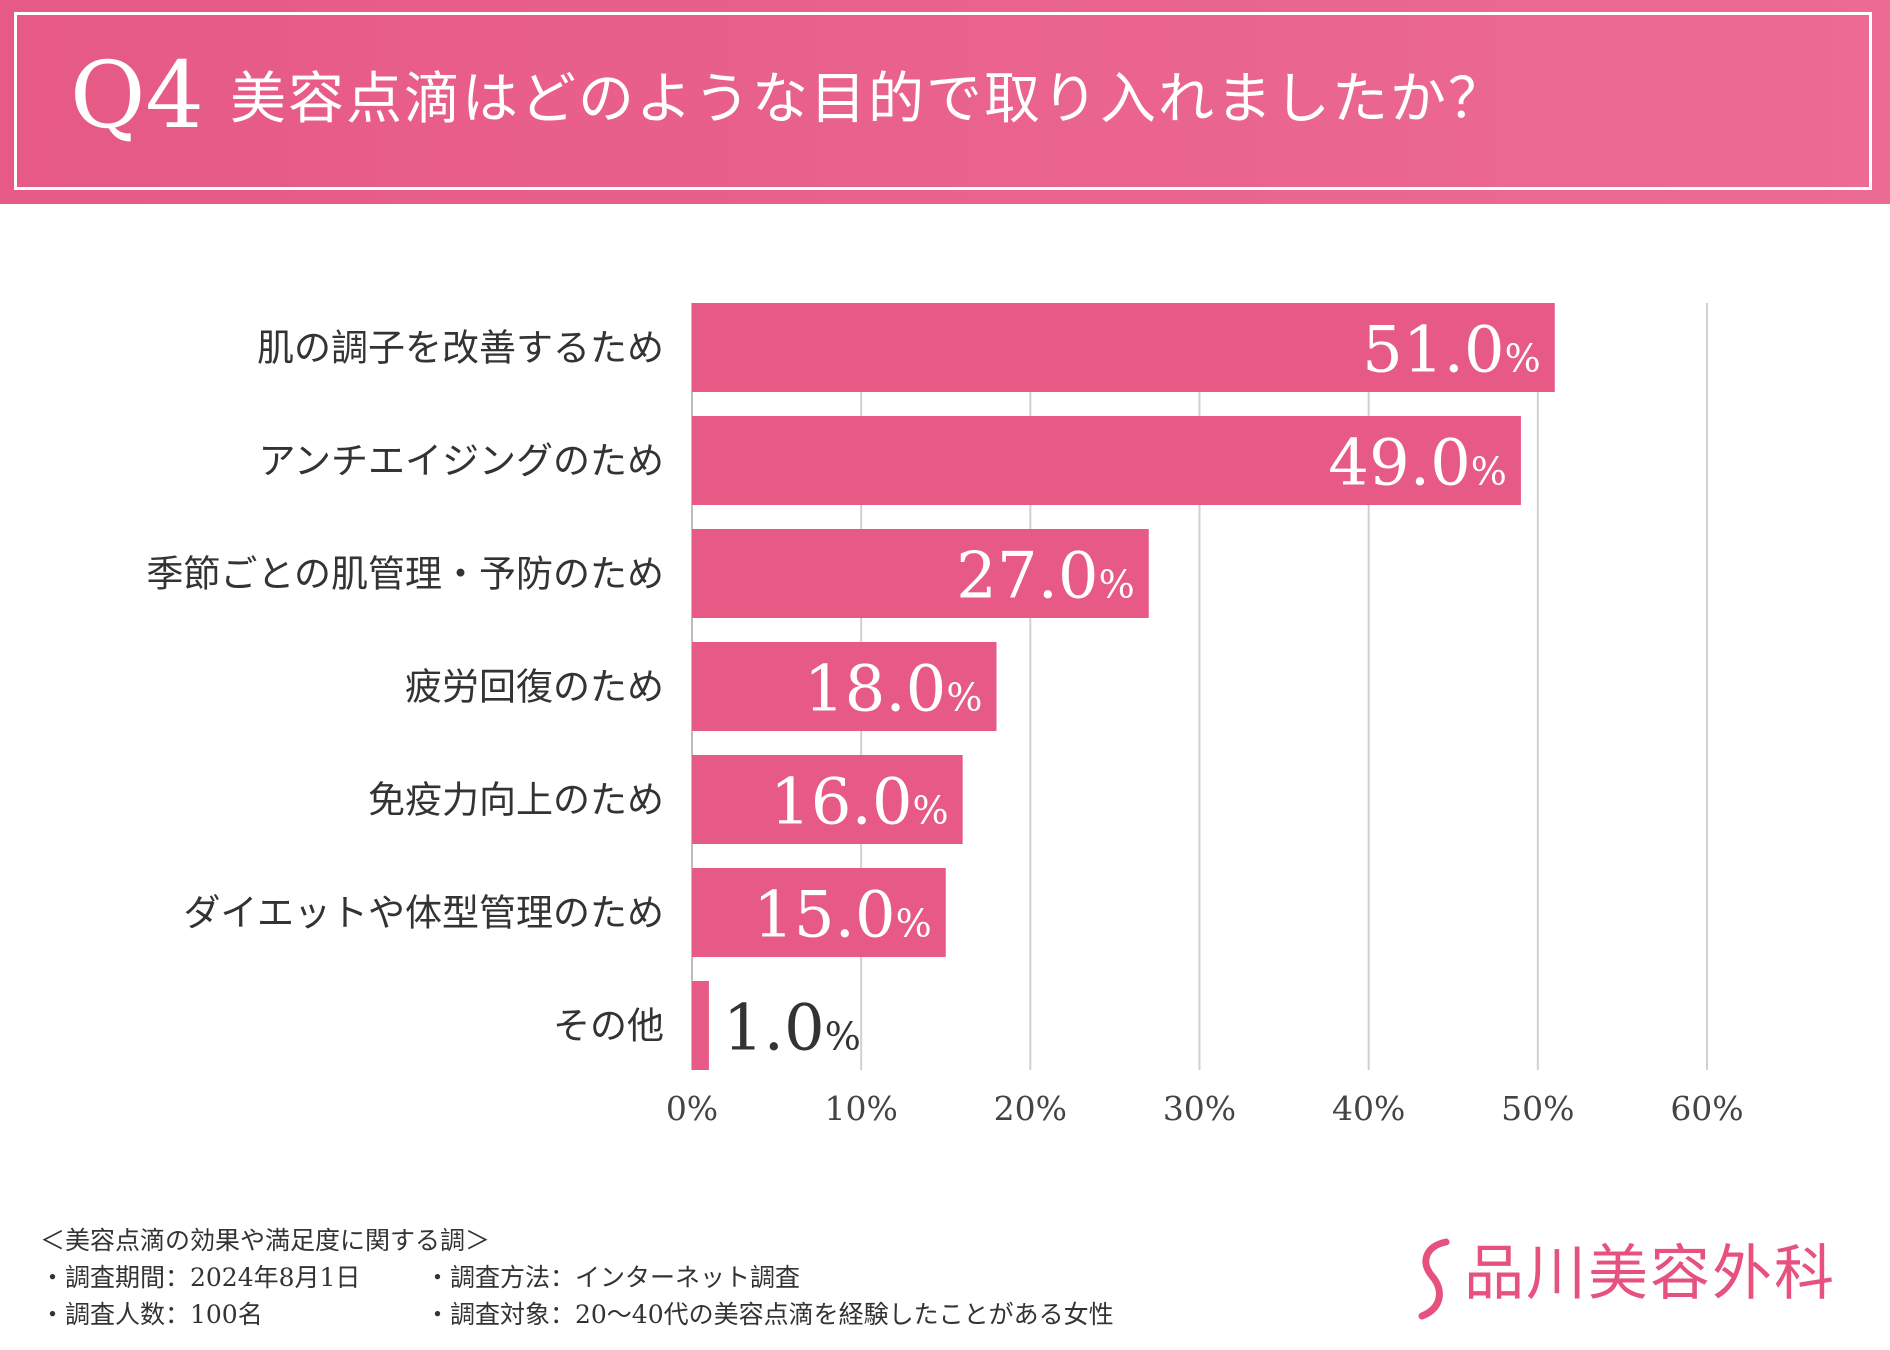  Describe the element at coordinates (423, 913) in the screenshot. I see `category-label: ダイエットや体型管理のため` at that location.